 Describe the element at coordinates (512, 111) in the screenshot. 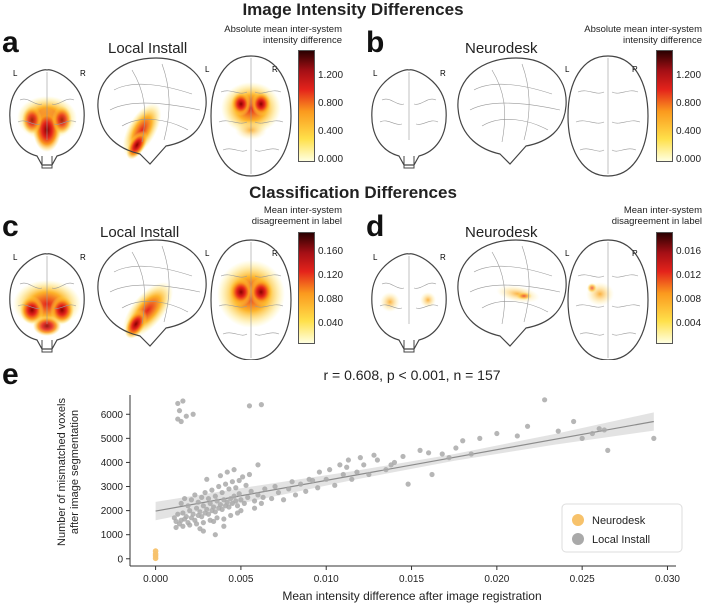

I see `panel-b-sagittal-brain` at that location.